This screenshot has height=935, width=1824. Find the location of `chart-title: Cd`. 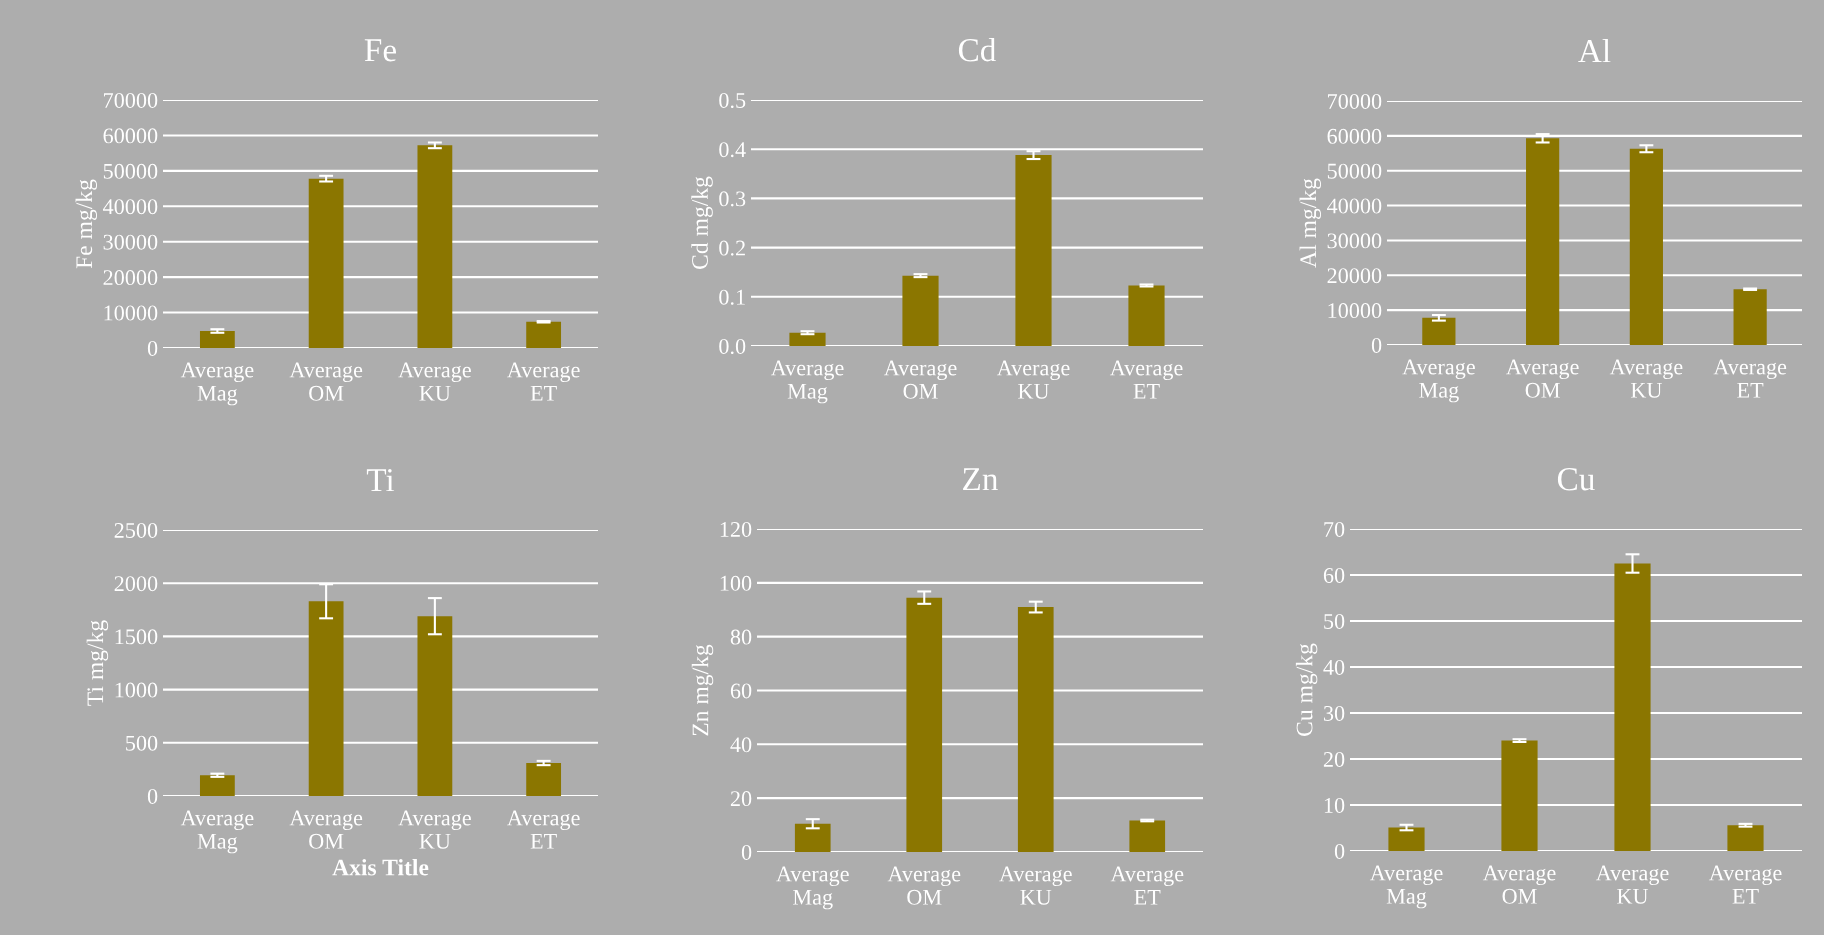

chart-title: Cd is located at coordinates (977, 49).